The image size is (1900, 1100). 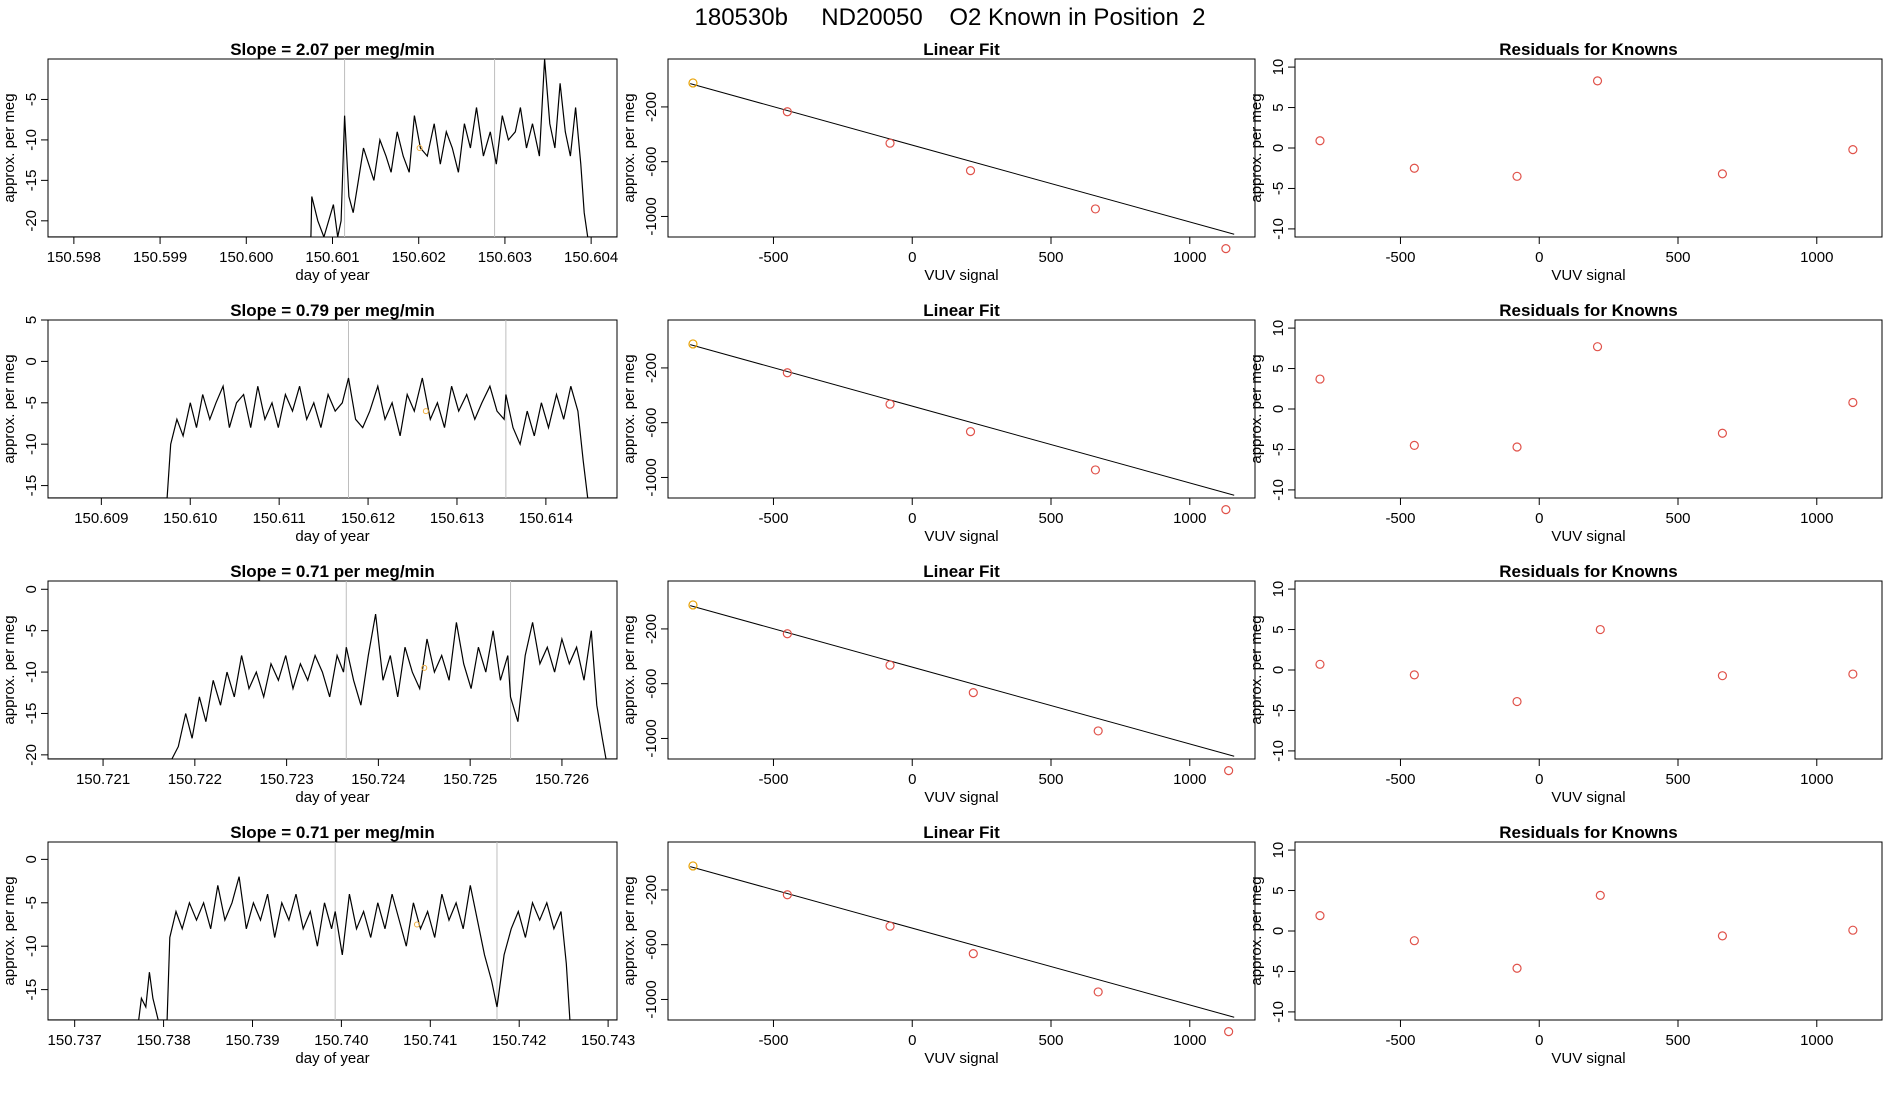 What do you see at coordinates (74, 257) in the screenshot?
I see `x-tick-label: 150.598` at bounding box center [74, 257].